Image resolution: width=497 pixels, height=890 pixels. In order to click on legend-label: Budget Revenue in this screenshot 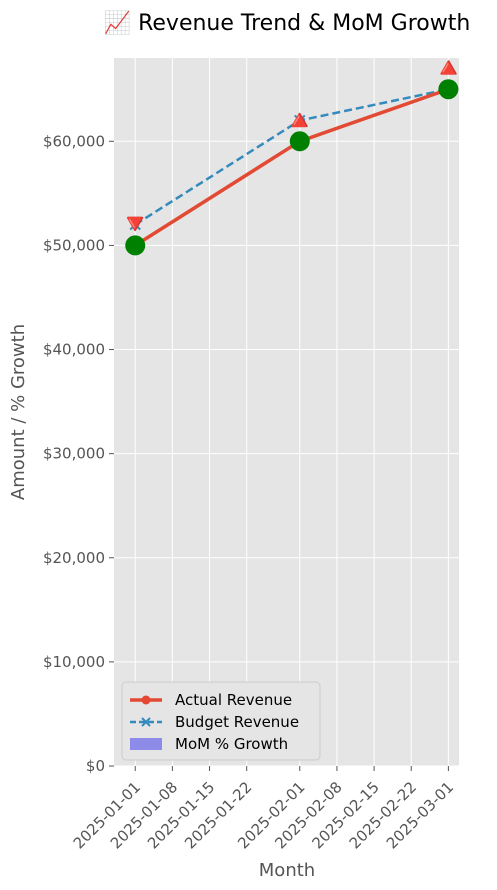, I will do `click(237, 722)`.